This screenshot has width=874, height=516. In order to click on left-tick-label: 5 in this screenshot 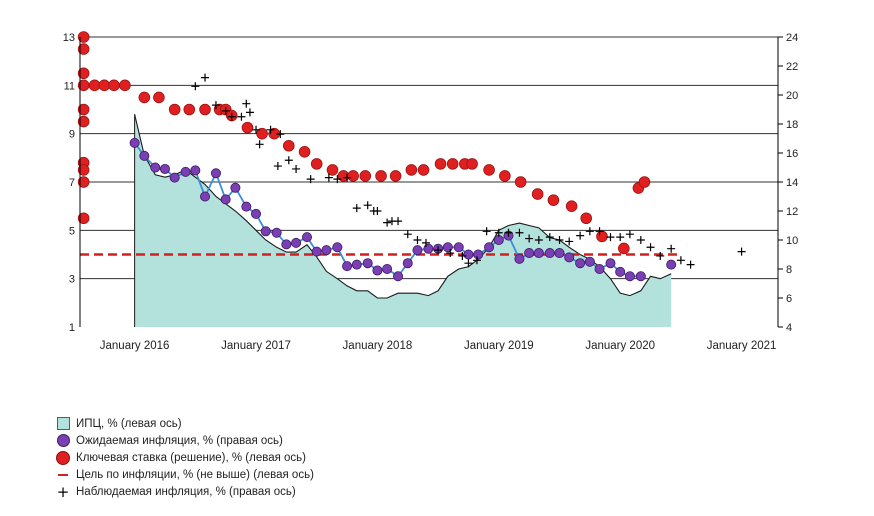, I will do `click(72, 231)`.